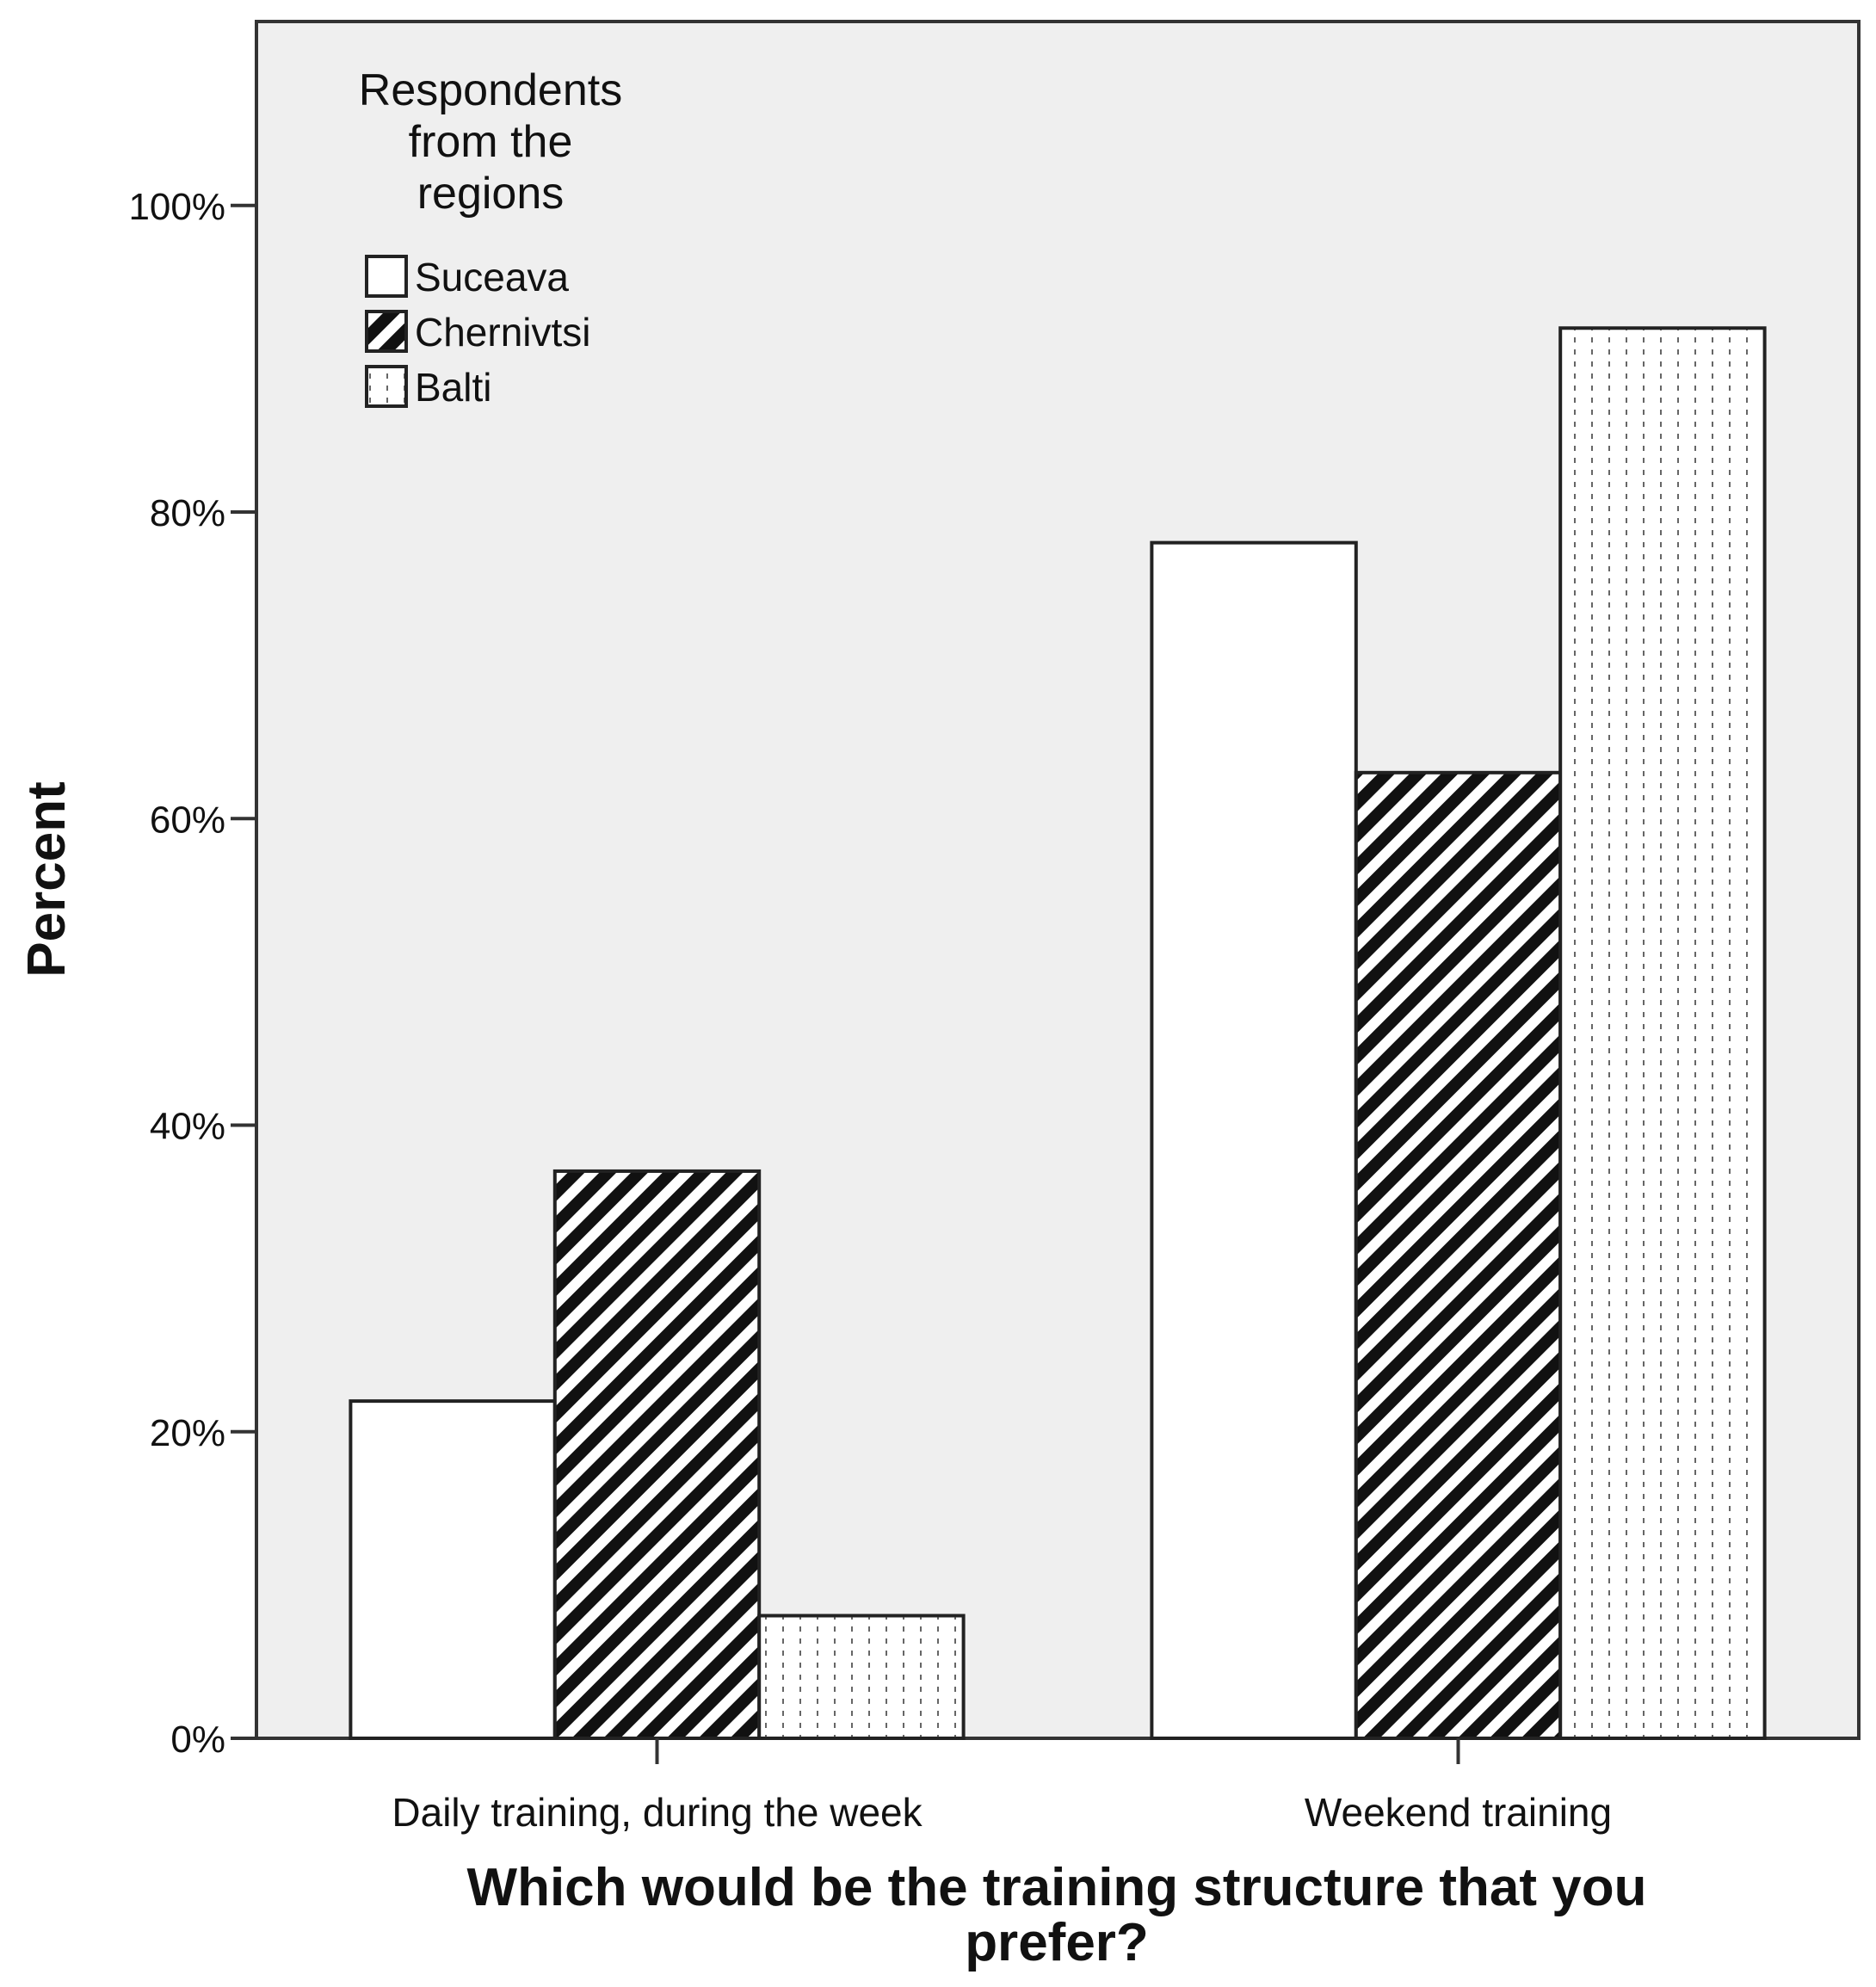 This screenshot has width=1876, height=1987. I want to click on legend-items: Suceava Chernivtsi Balti, so click(478, 332).